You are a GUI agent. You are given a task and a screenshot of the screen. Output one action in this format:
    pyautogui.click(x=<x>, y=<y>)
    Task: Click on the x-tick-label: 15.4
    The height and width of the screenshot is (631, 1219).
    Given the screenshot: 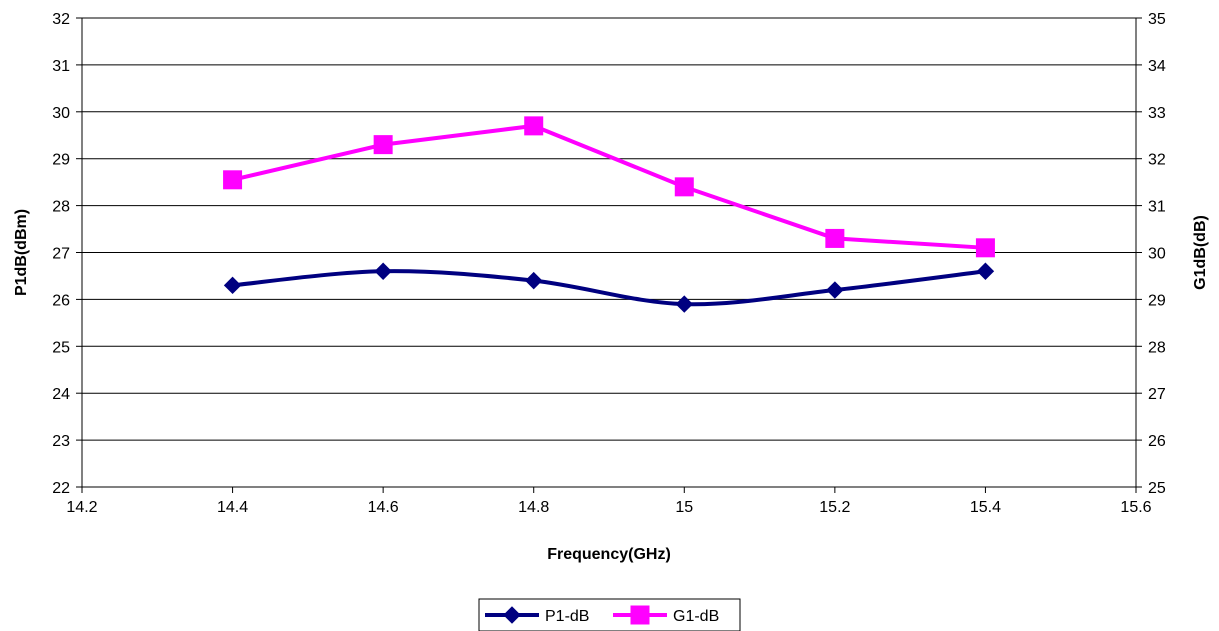 What is the action you would take?
    pyautogui.click(x=985, y=507)
    